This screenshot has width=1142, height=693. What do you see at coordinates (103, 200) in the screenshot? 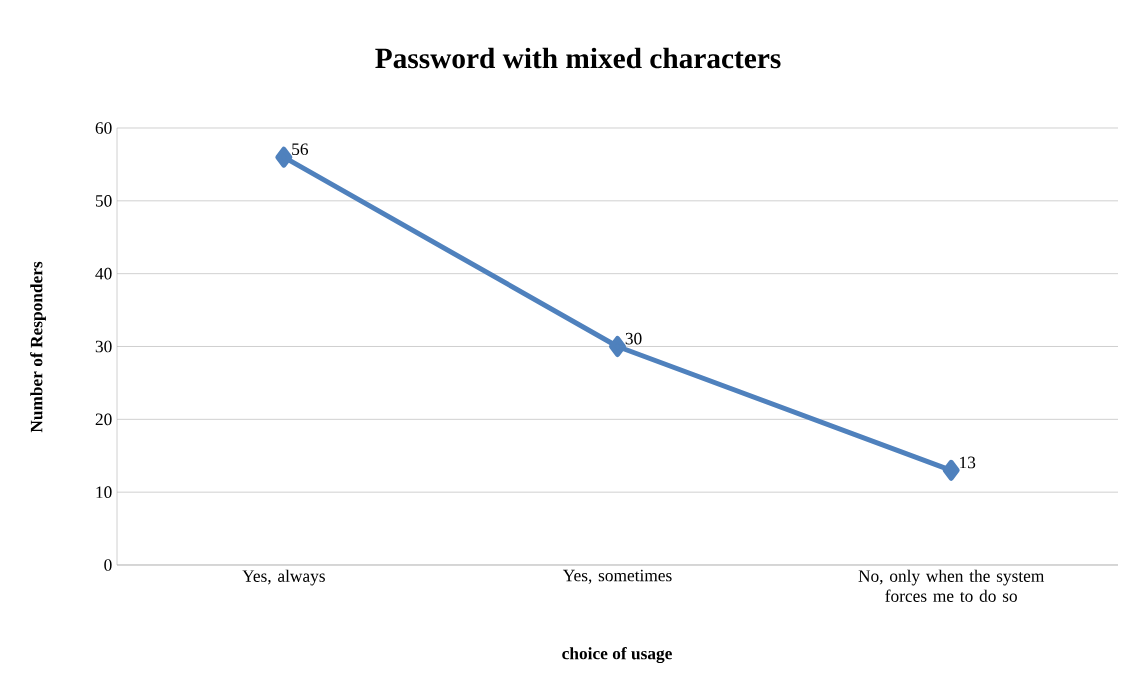
I see `y-tick-label: 50` at bounding box center [103, 200].